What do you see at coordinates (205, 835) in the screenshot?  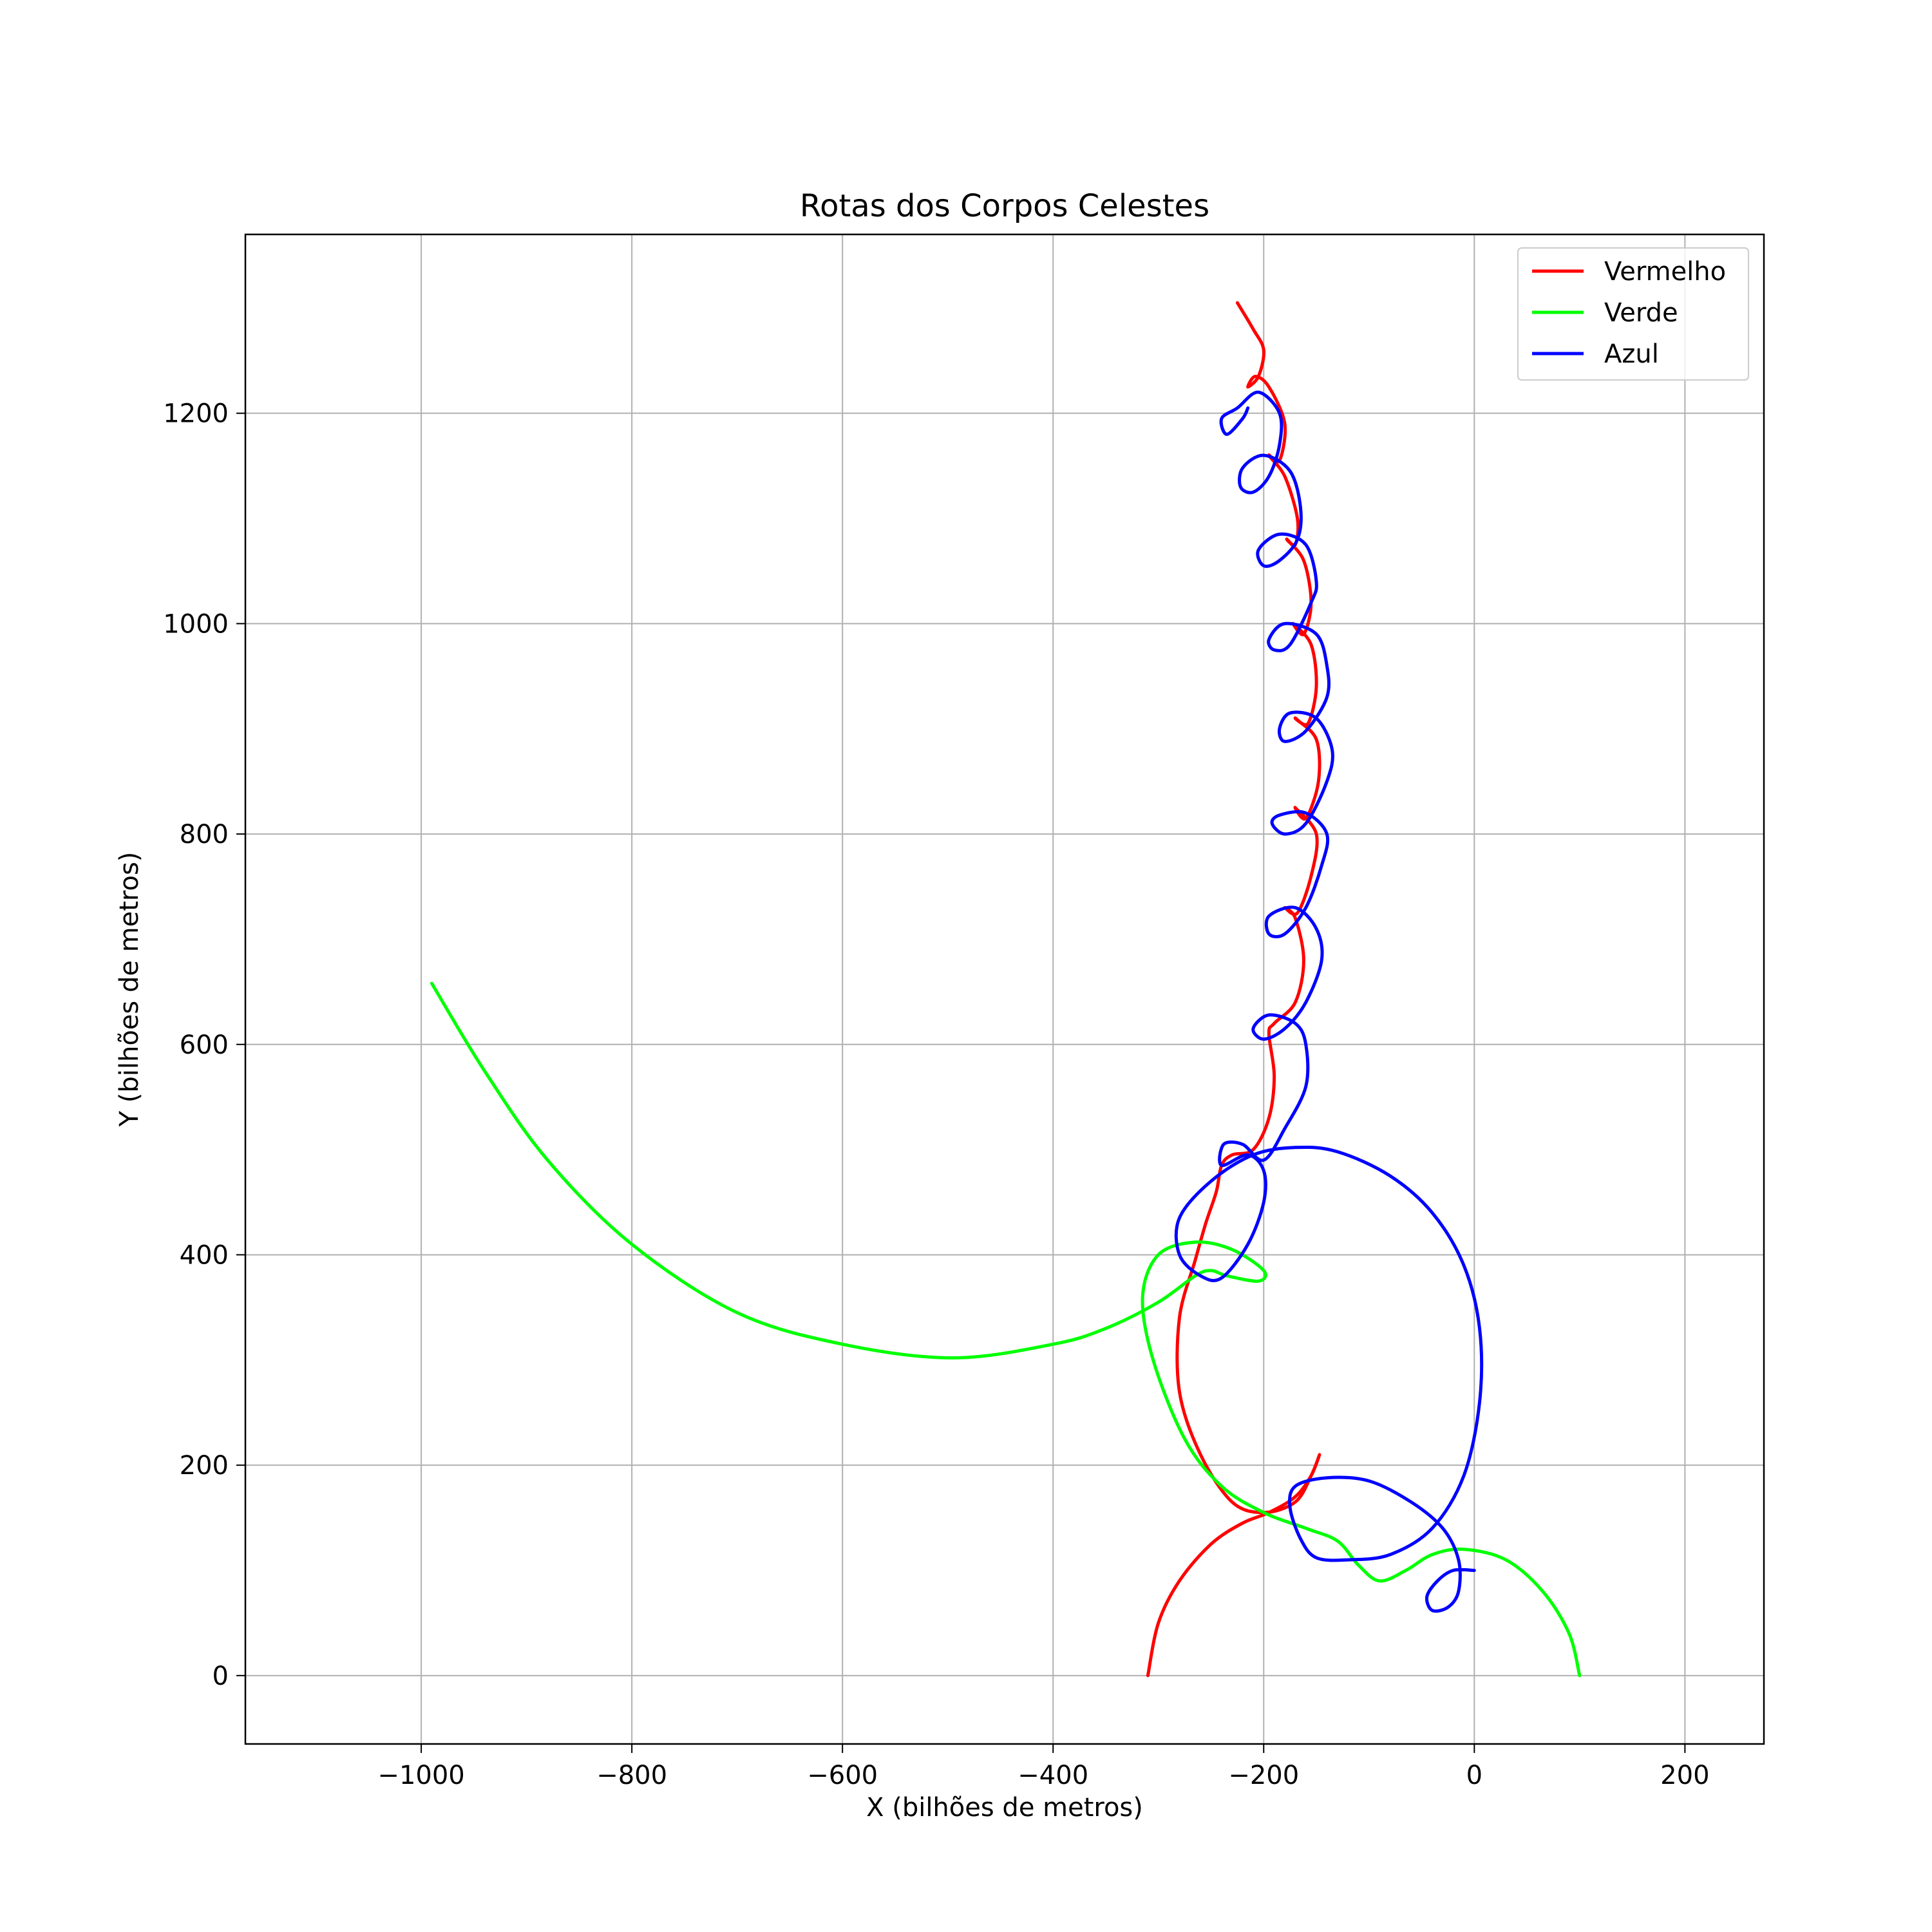 I see `y-tick-label: 800` at bounding box center [205, 835].